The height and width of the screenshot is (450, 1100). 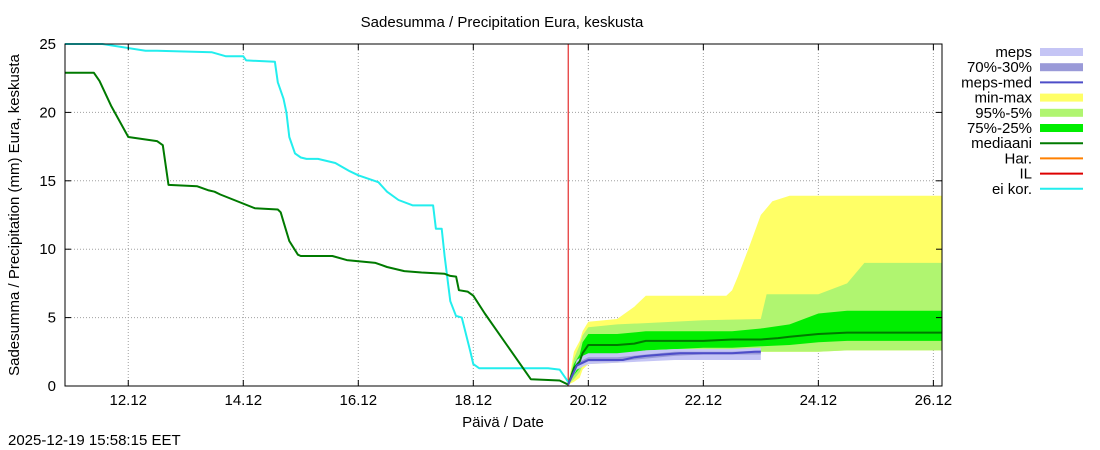 I want to click on y-tick-label: 10, so click(x=47, y=249).